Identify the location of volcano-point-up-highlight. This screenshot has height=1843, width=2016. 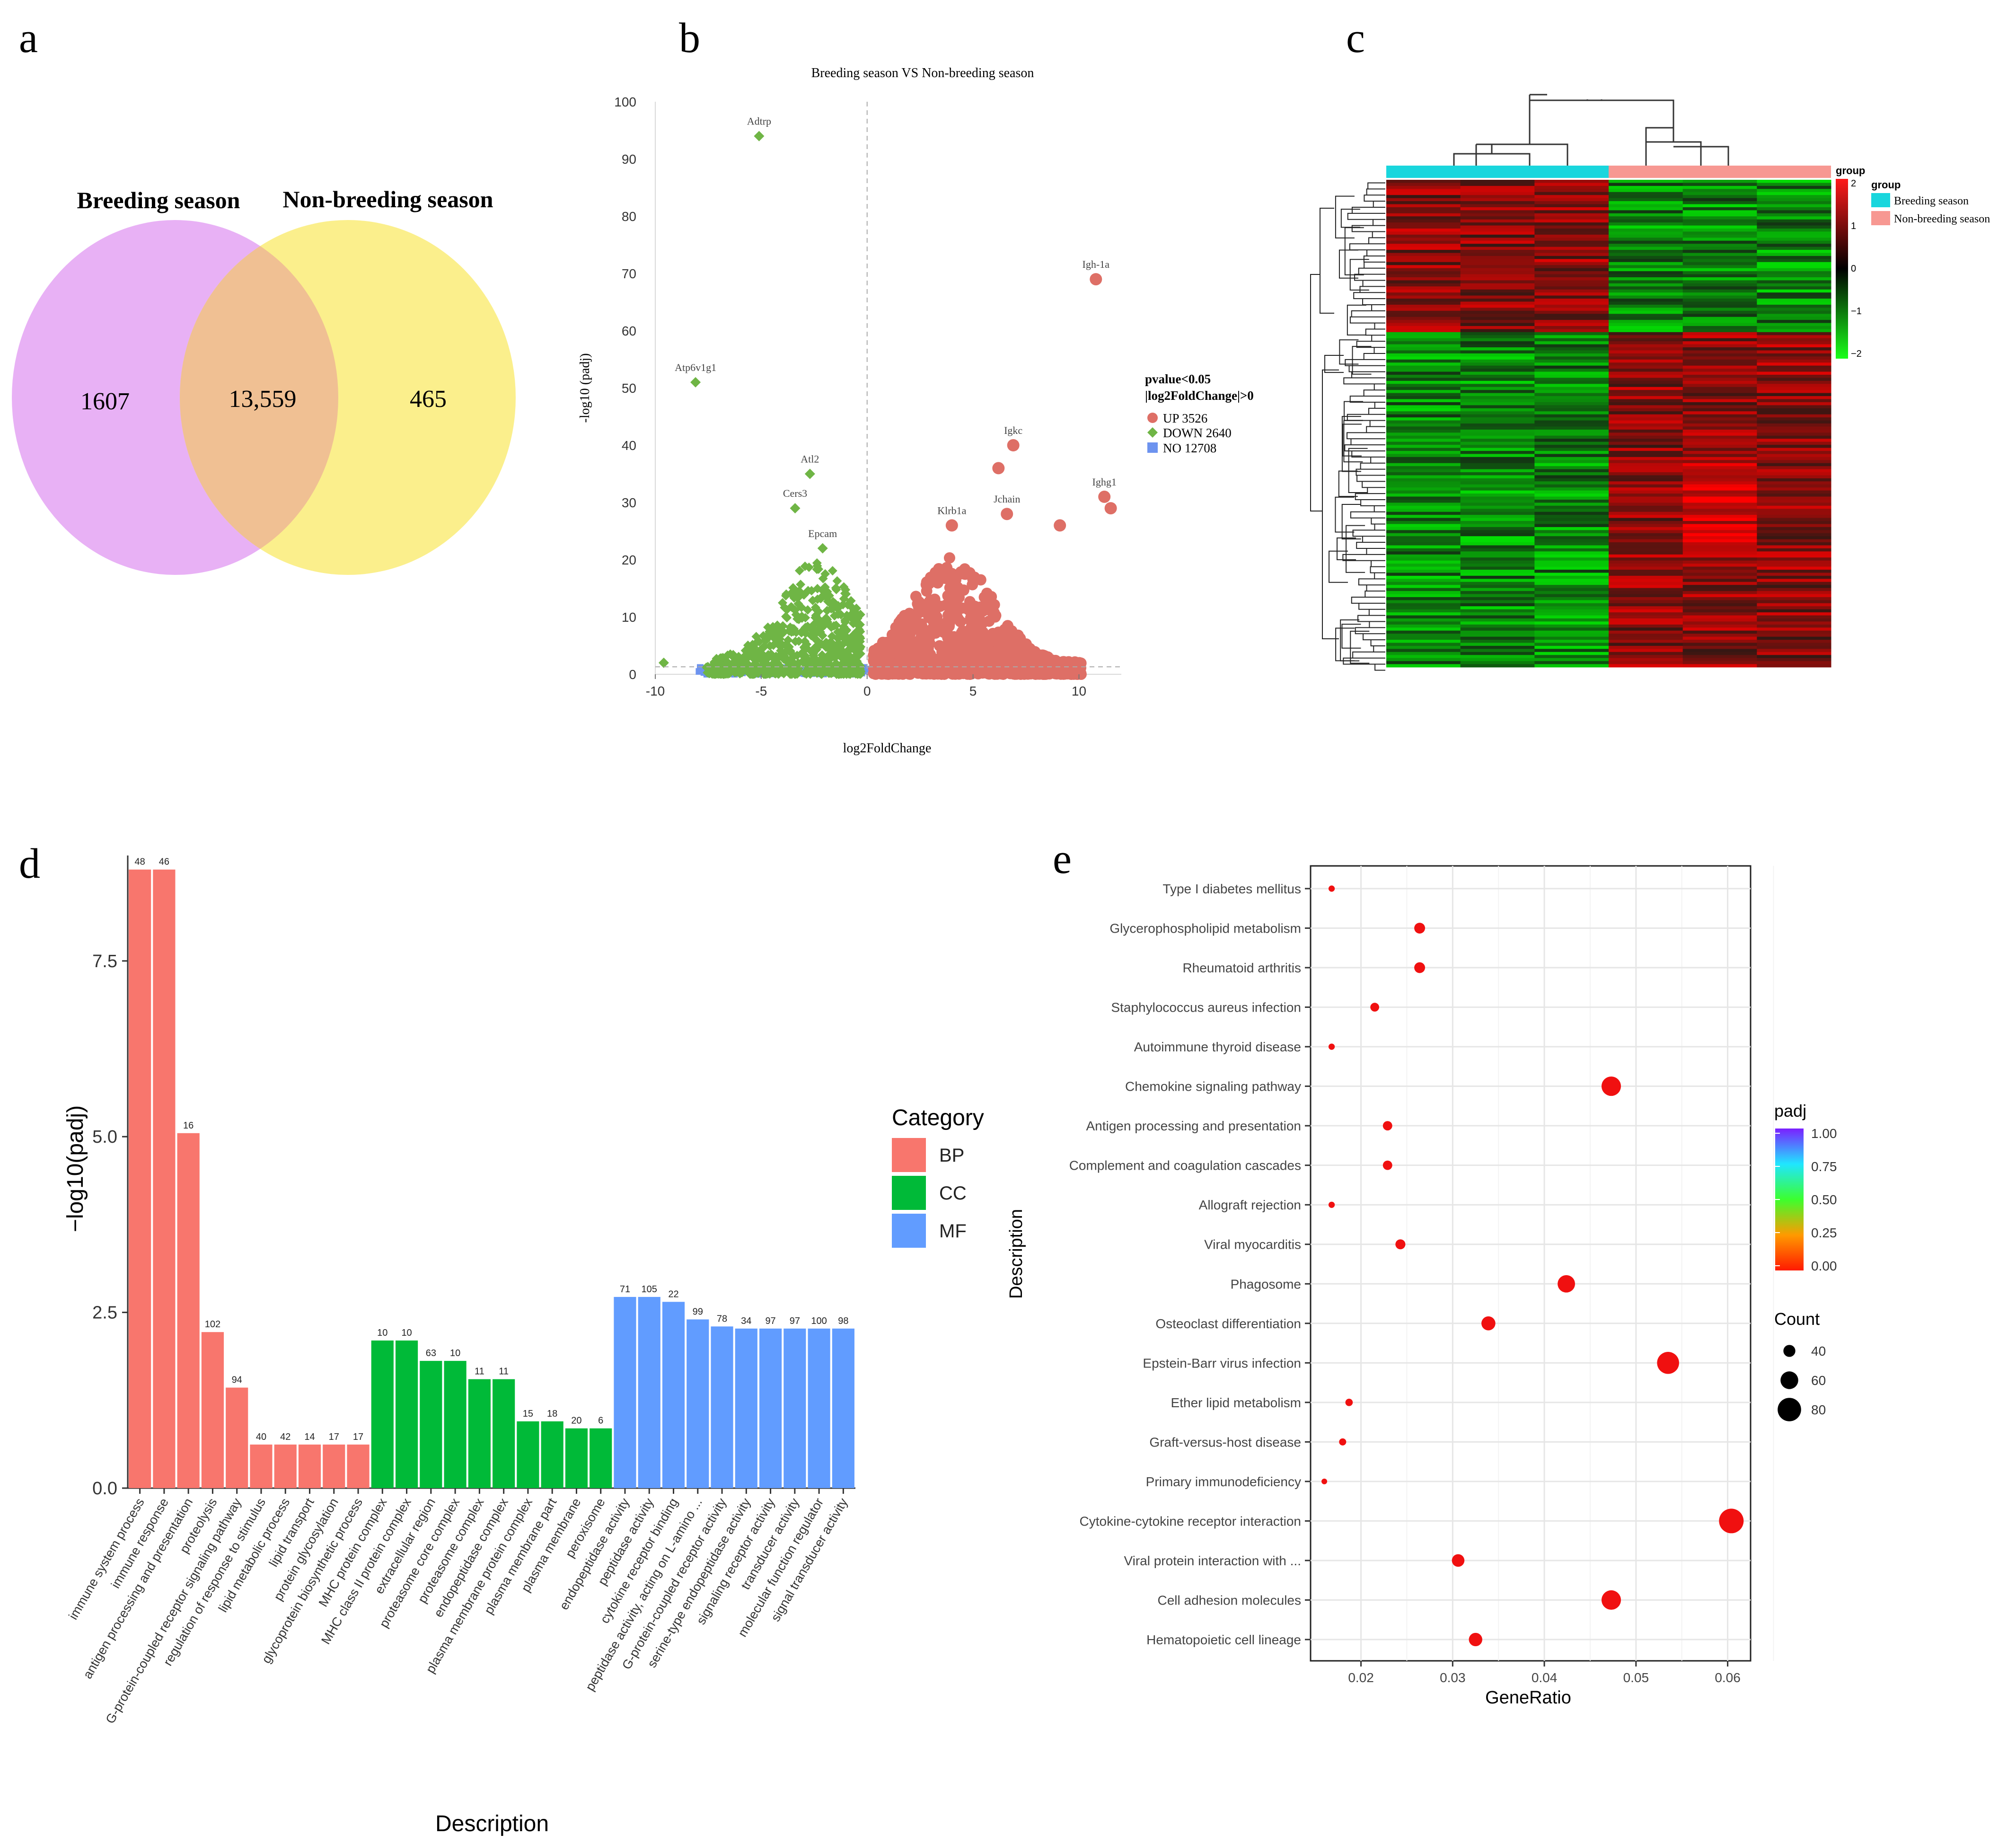
(1104, 496).